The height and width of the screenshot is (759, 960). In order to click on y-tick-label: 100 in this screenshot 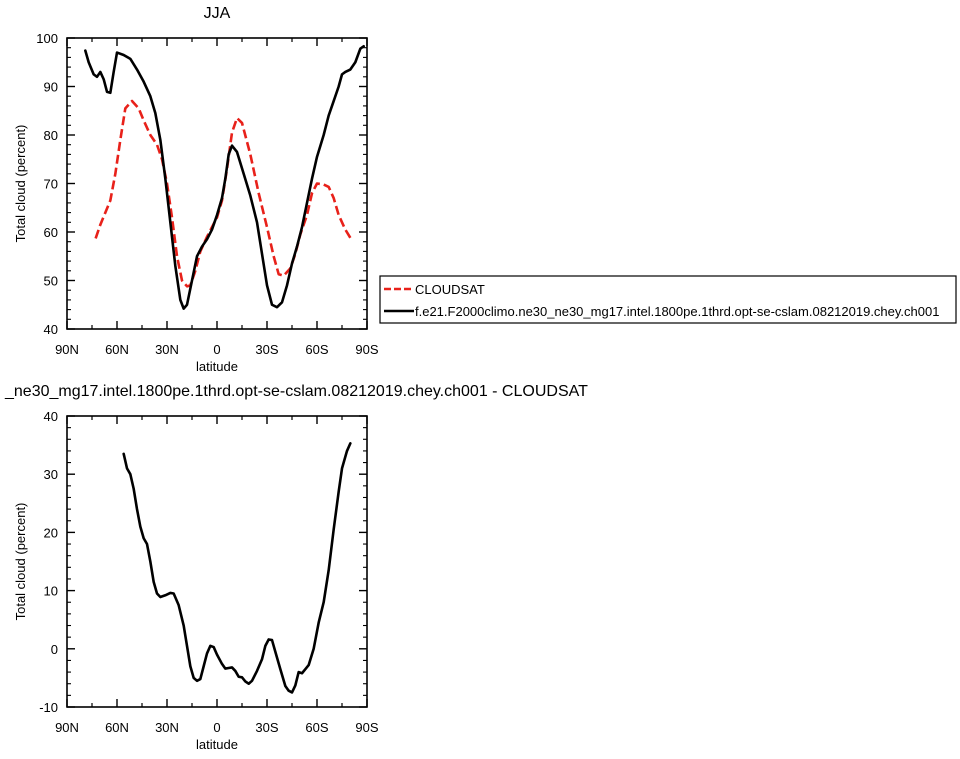, I will do `click(47, 38)`.